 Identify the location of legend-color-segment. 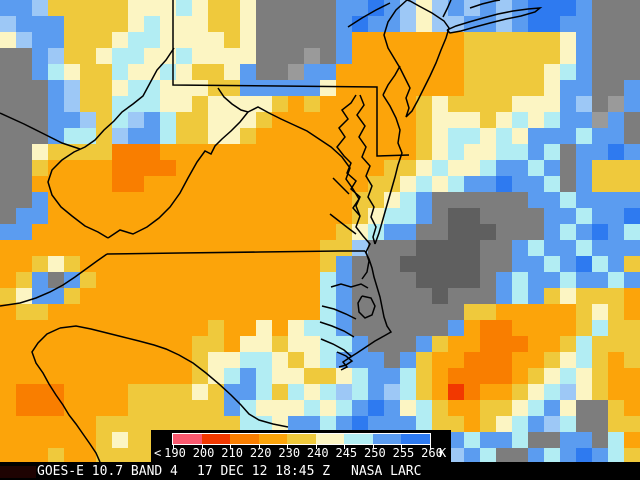
(387, 439).